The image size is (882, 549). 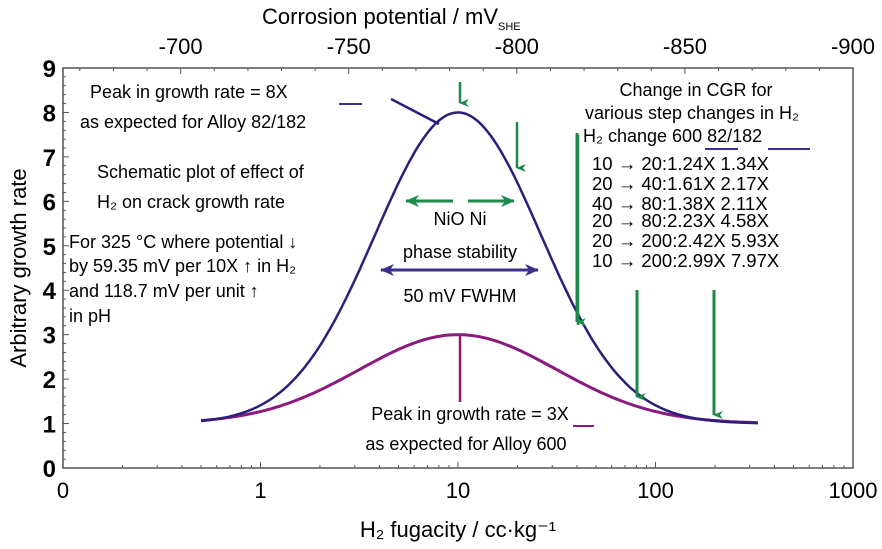 What do you see at coordinates (685, 240) in the screenshot?
I see `cgr-row: 20 → 200:2.42X 5.93X` at bounding box center [685, 240].